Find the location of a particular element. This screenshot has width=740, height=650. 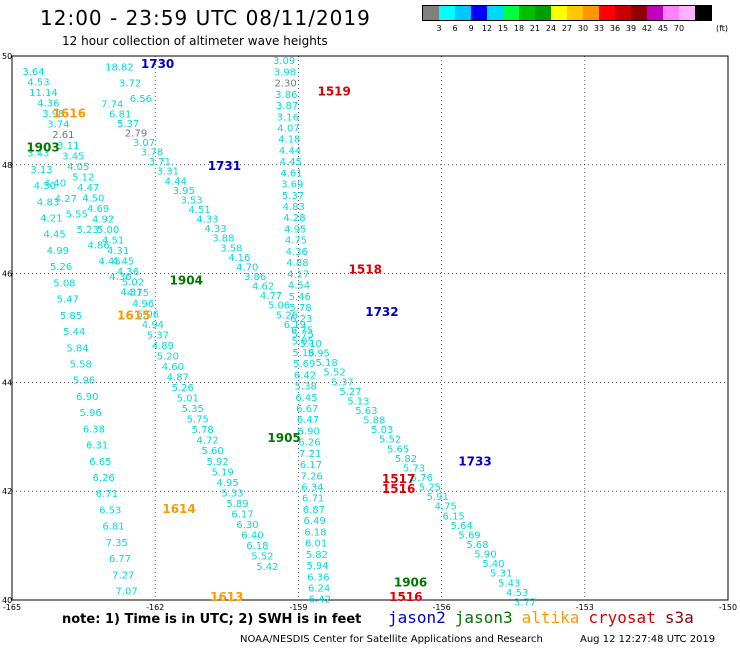

wave-height-value: 6.56 is located at coordinates (141, 99).